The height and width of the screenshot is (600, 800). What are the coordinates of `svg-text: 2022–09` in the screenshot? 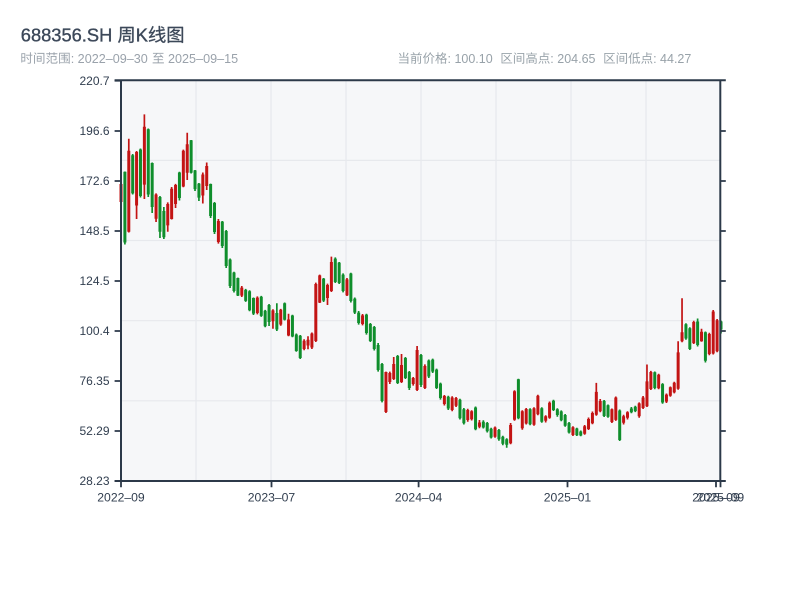 It's located at (121, 498).